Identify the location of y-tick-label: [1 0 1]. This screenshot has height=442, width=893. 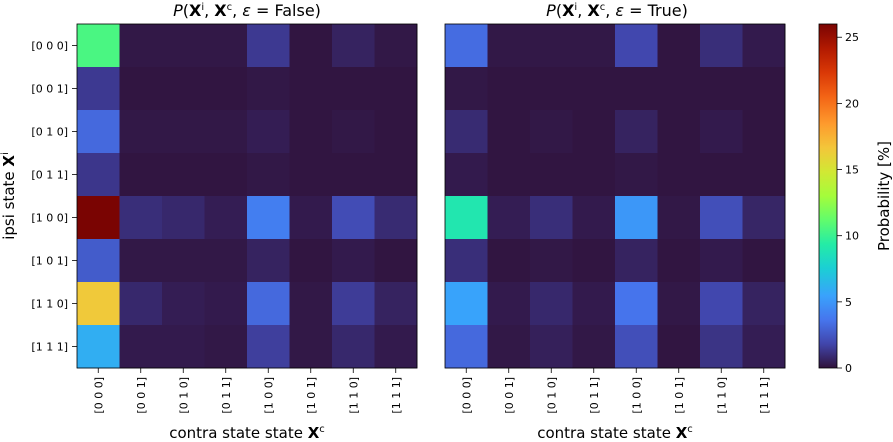
(49, 261).